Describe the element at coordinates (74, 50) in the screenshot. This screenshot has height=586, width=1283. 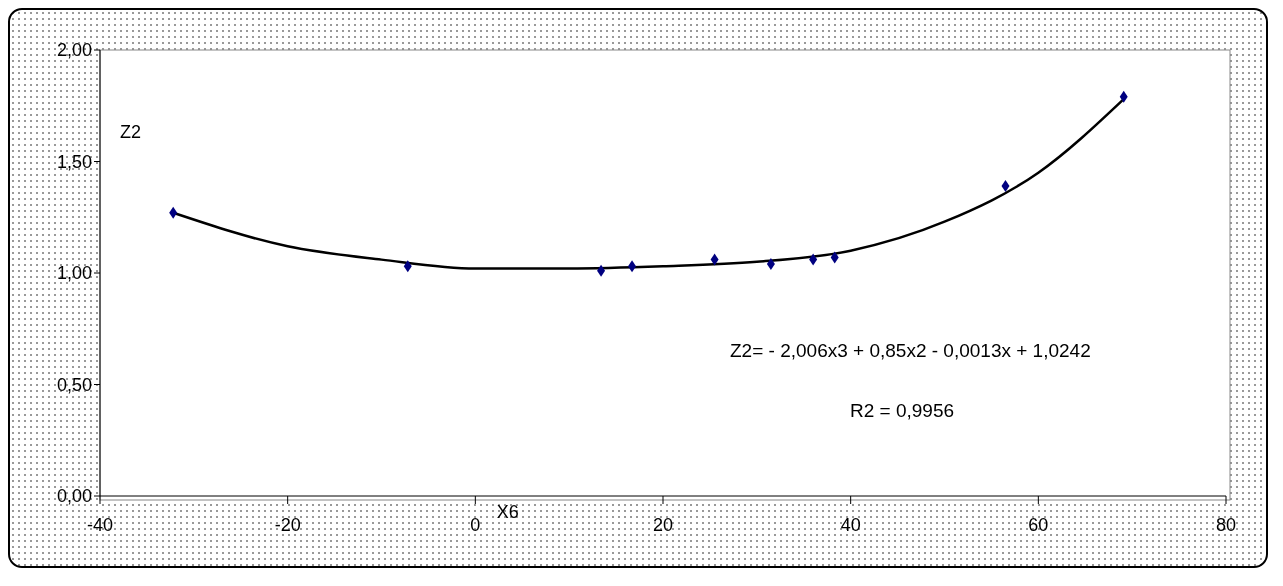
I see `y-tick-label: 2,00` at that location.